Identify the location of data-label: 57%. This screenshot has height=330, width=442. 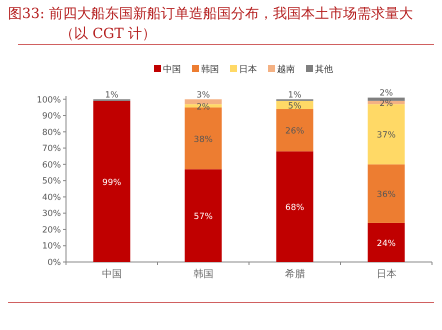
(203, 217).